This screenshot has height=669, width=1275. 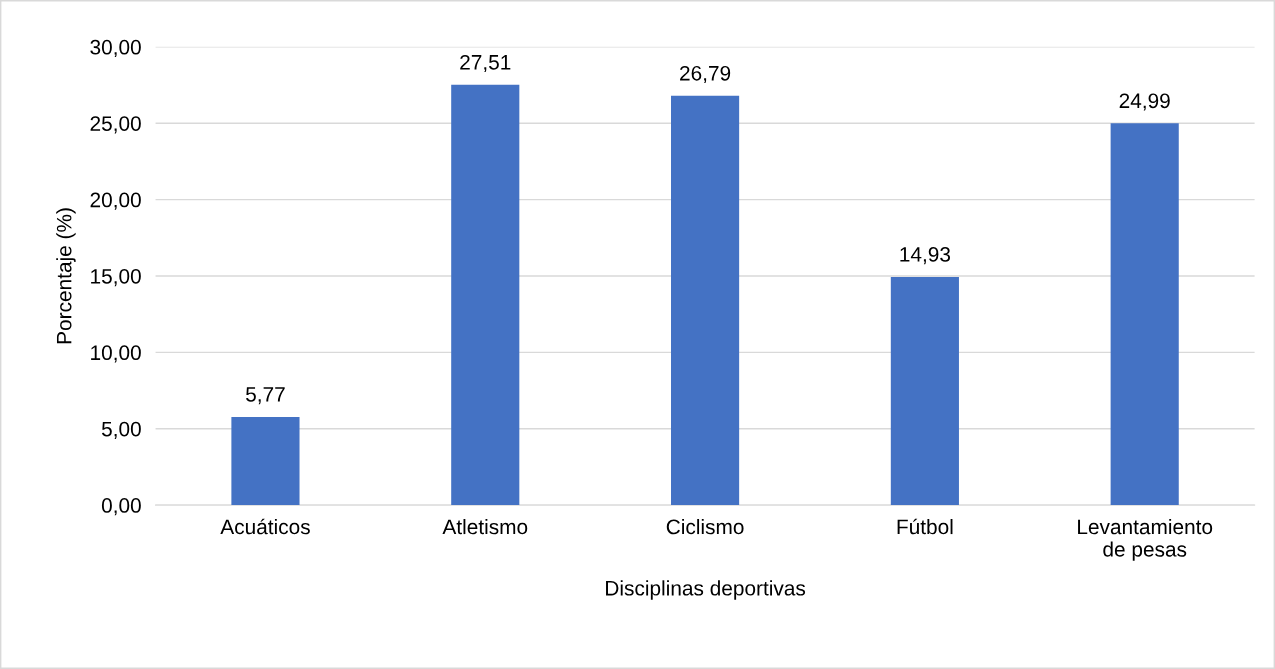 What do you see at coordinates (115, 201) in the screenshot?
I see `y-tick-label: 20,00` at bounding box center [115, 201].